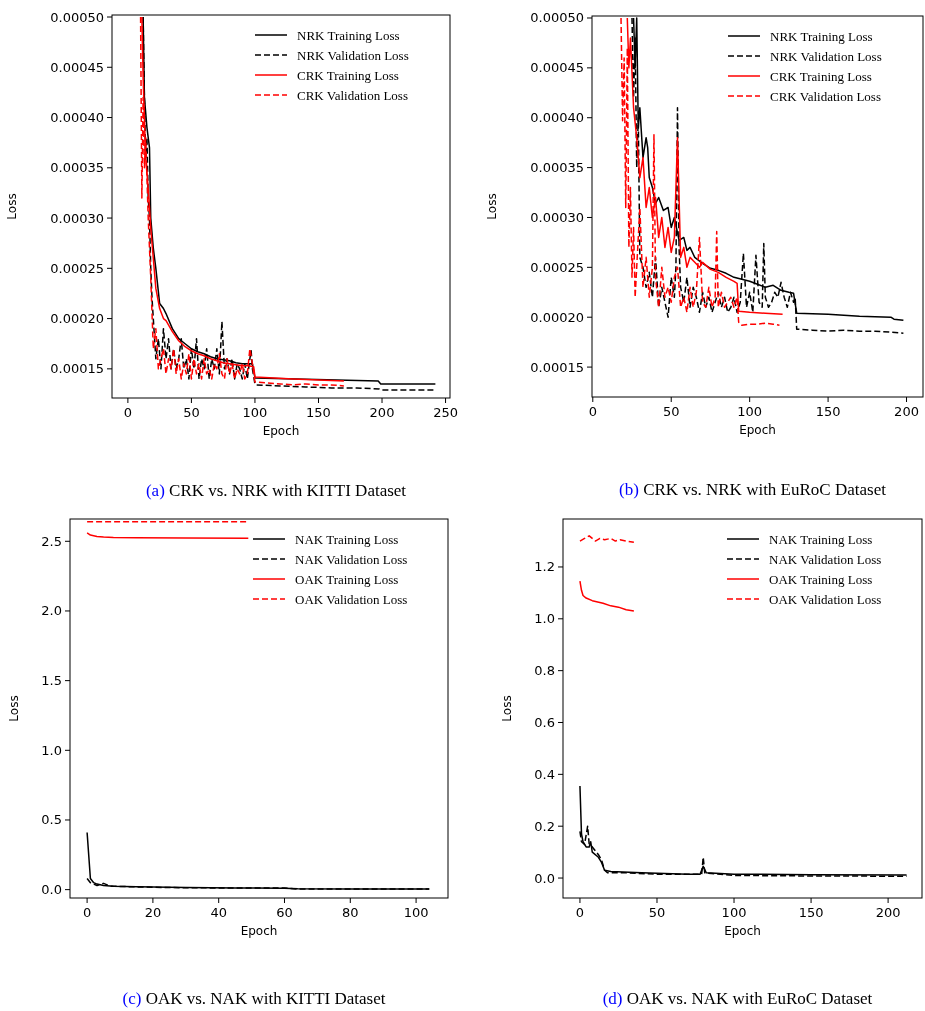 Image resolution: width=925 pixels, height=1011 pixels. I want to click on x-tick-label: 40, so click(218, 912).